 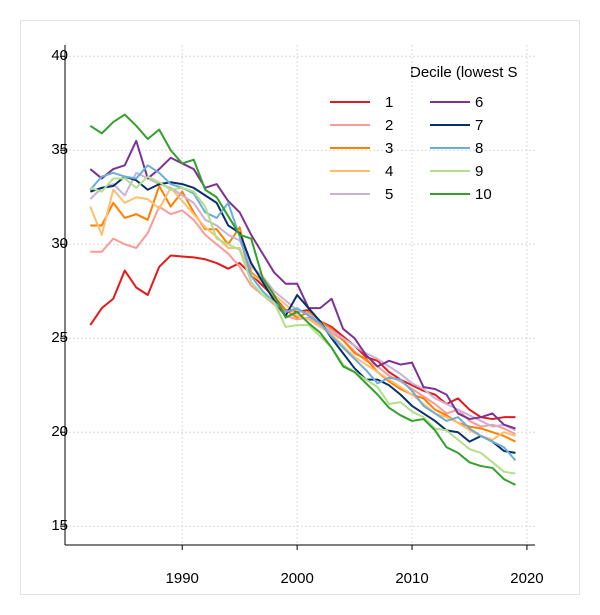 I want to click on x-tick-label: 2020, so click(x=526, y=578).